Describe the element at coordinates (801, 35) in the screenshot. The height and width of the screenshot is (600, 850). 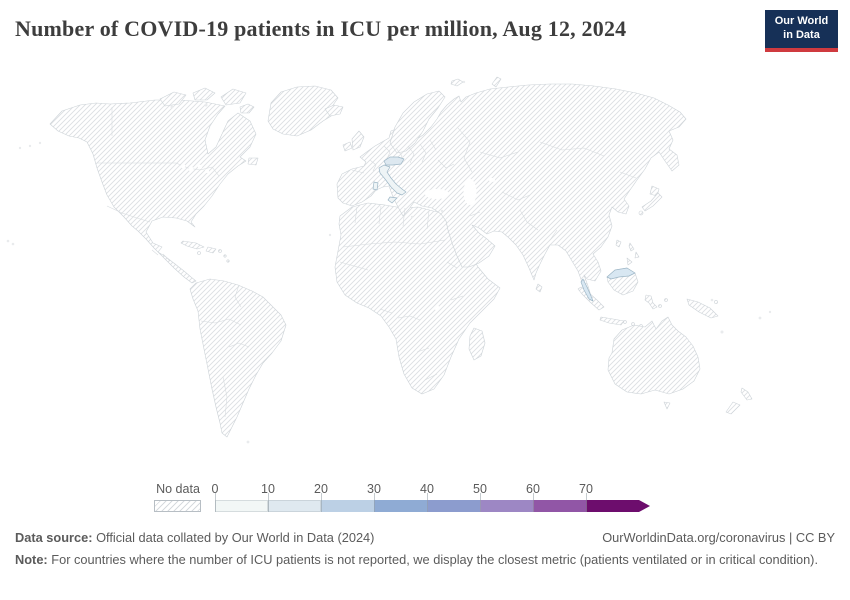
I see `logo-line2: in Data` at that location.